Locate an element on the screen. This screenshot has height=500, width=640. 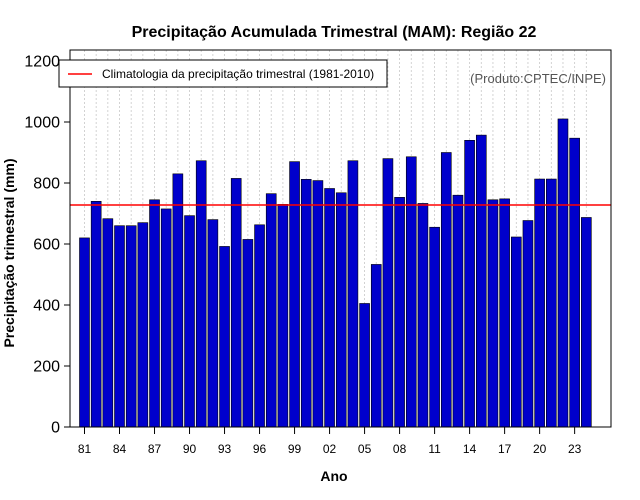
x-tick-label: 17 is located at coordinates (505, 449).